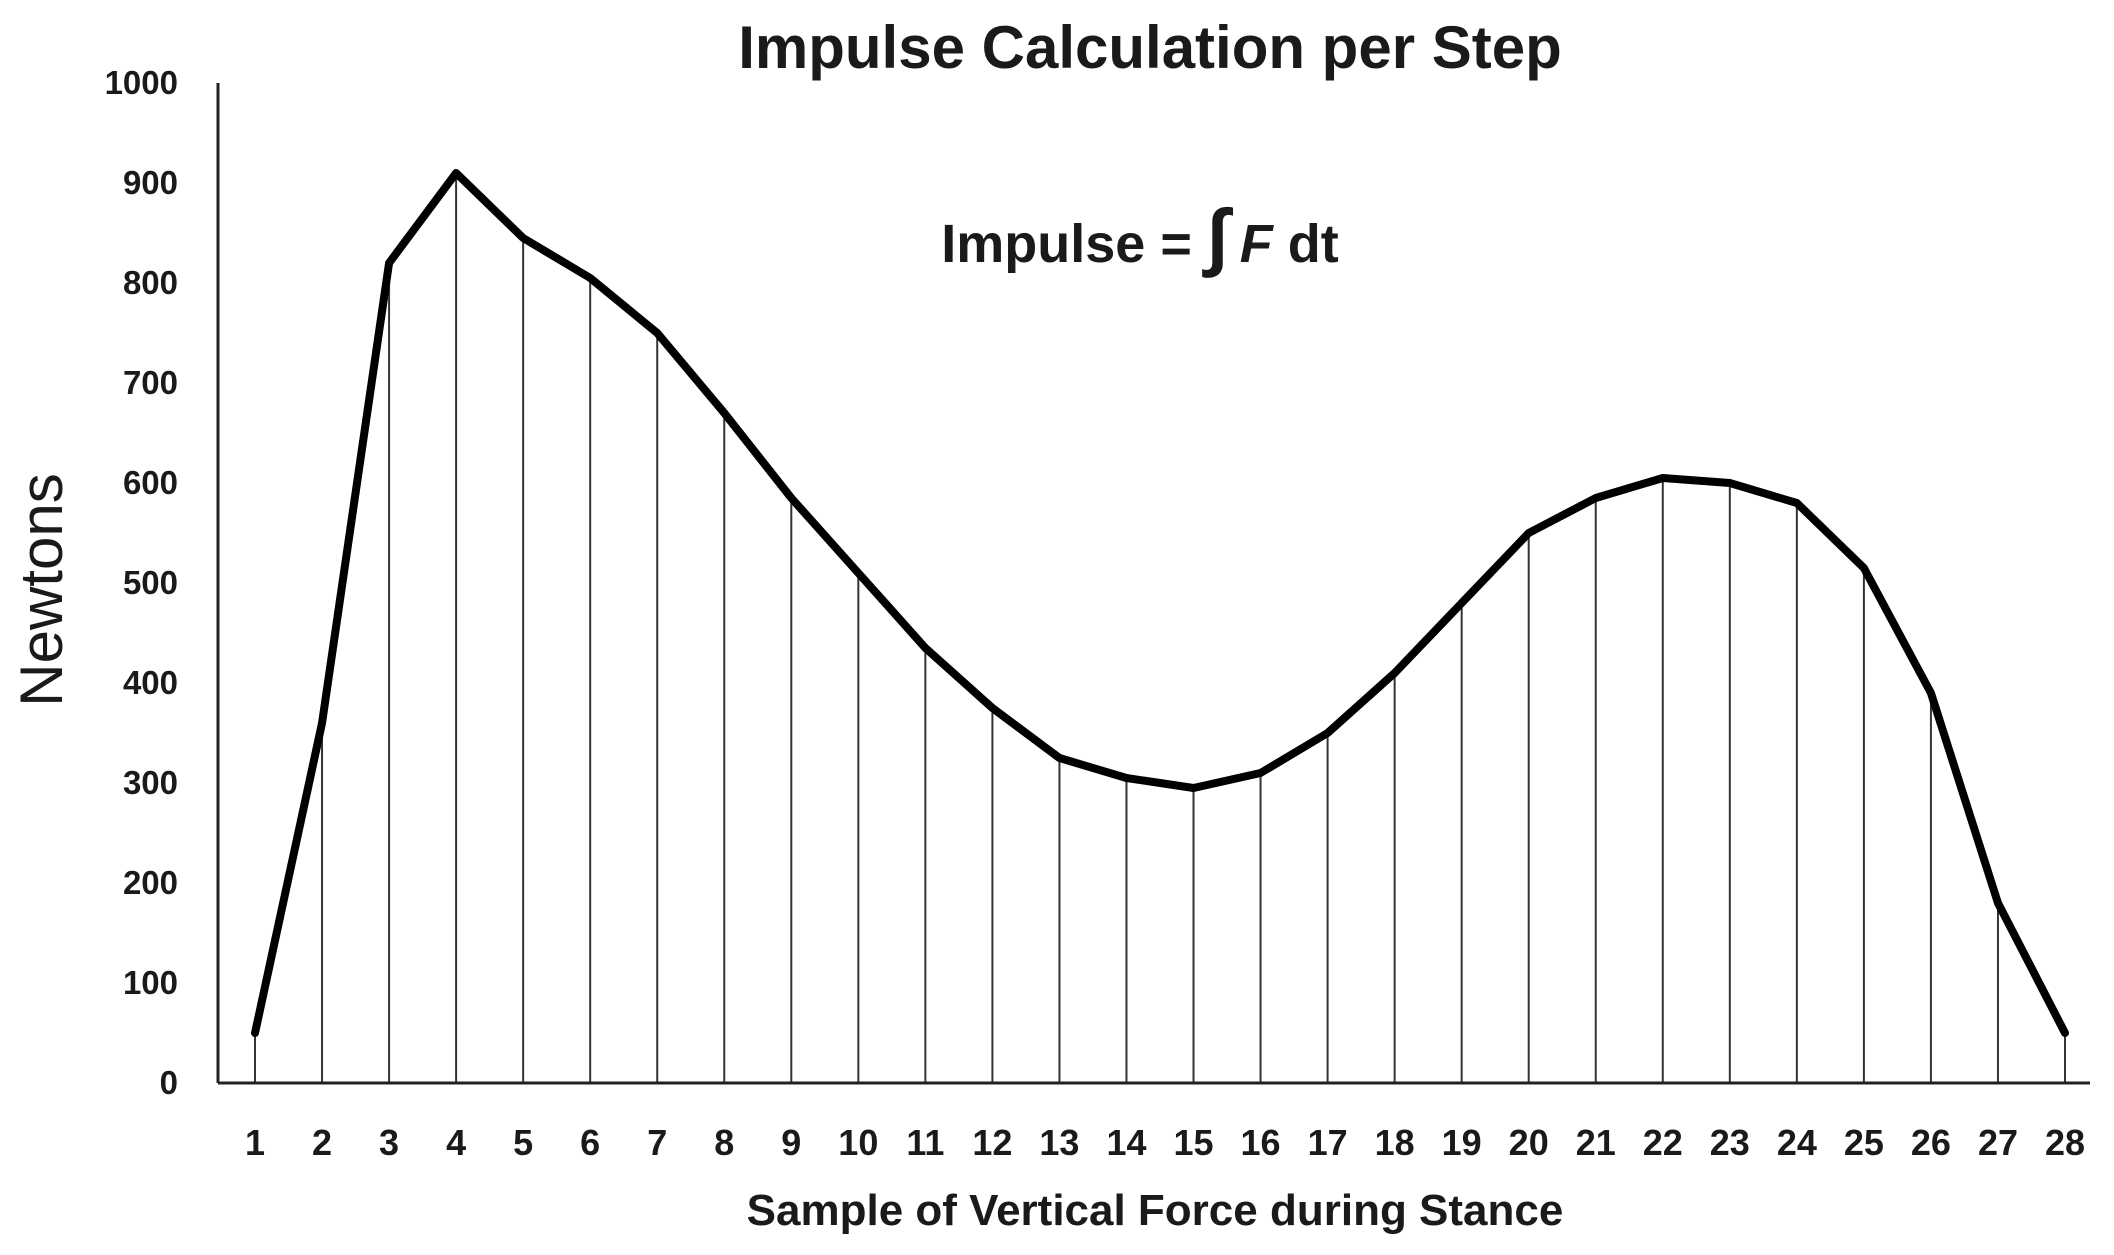  I want to click on formula-suffix: dt, so click(1306, 244).